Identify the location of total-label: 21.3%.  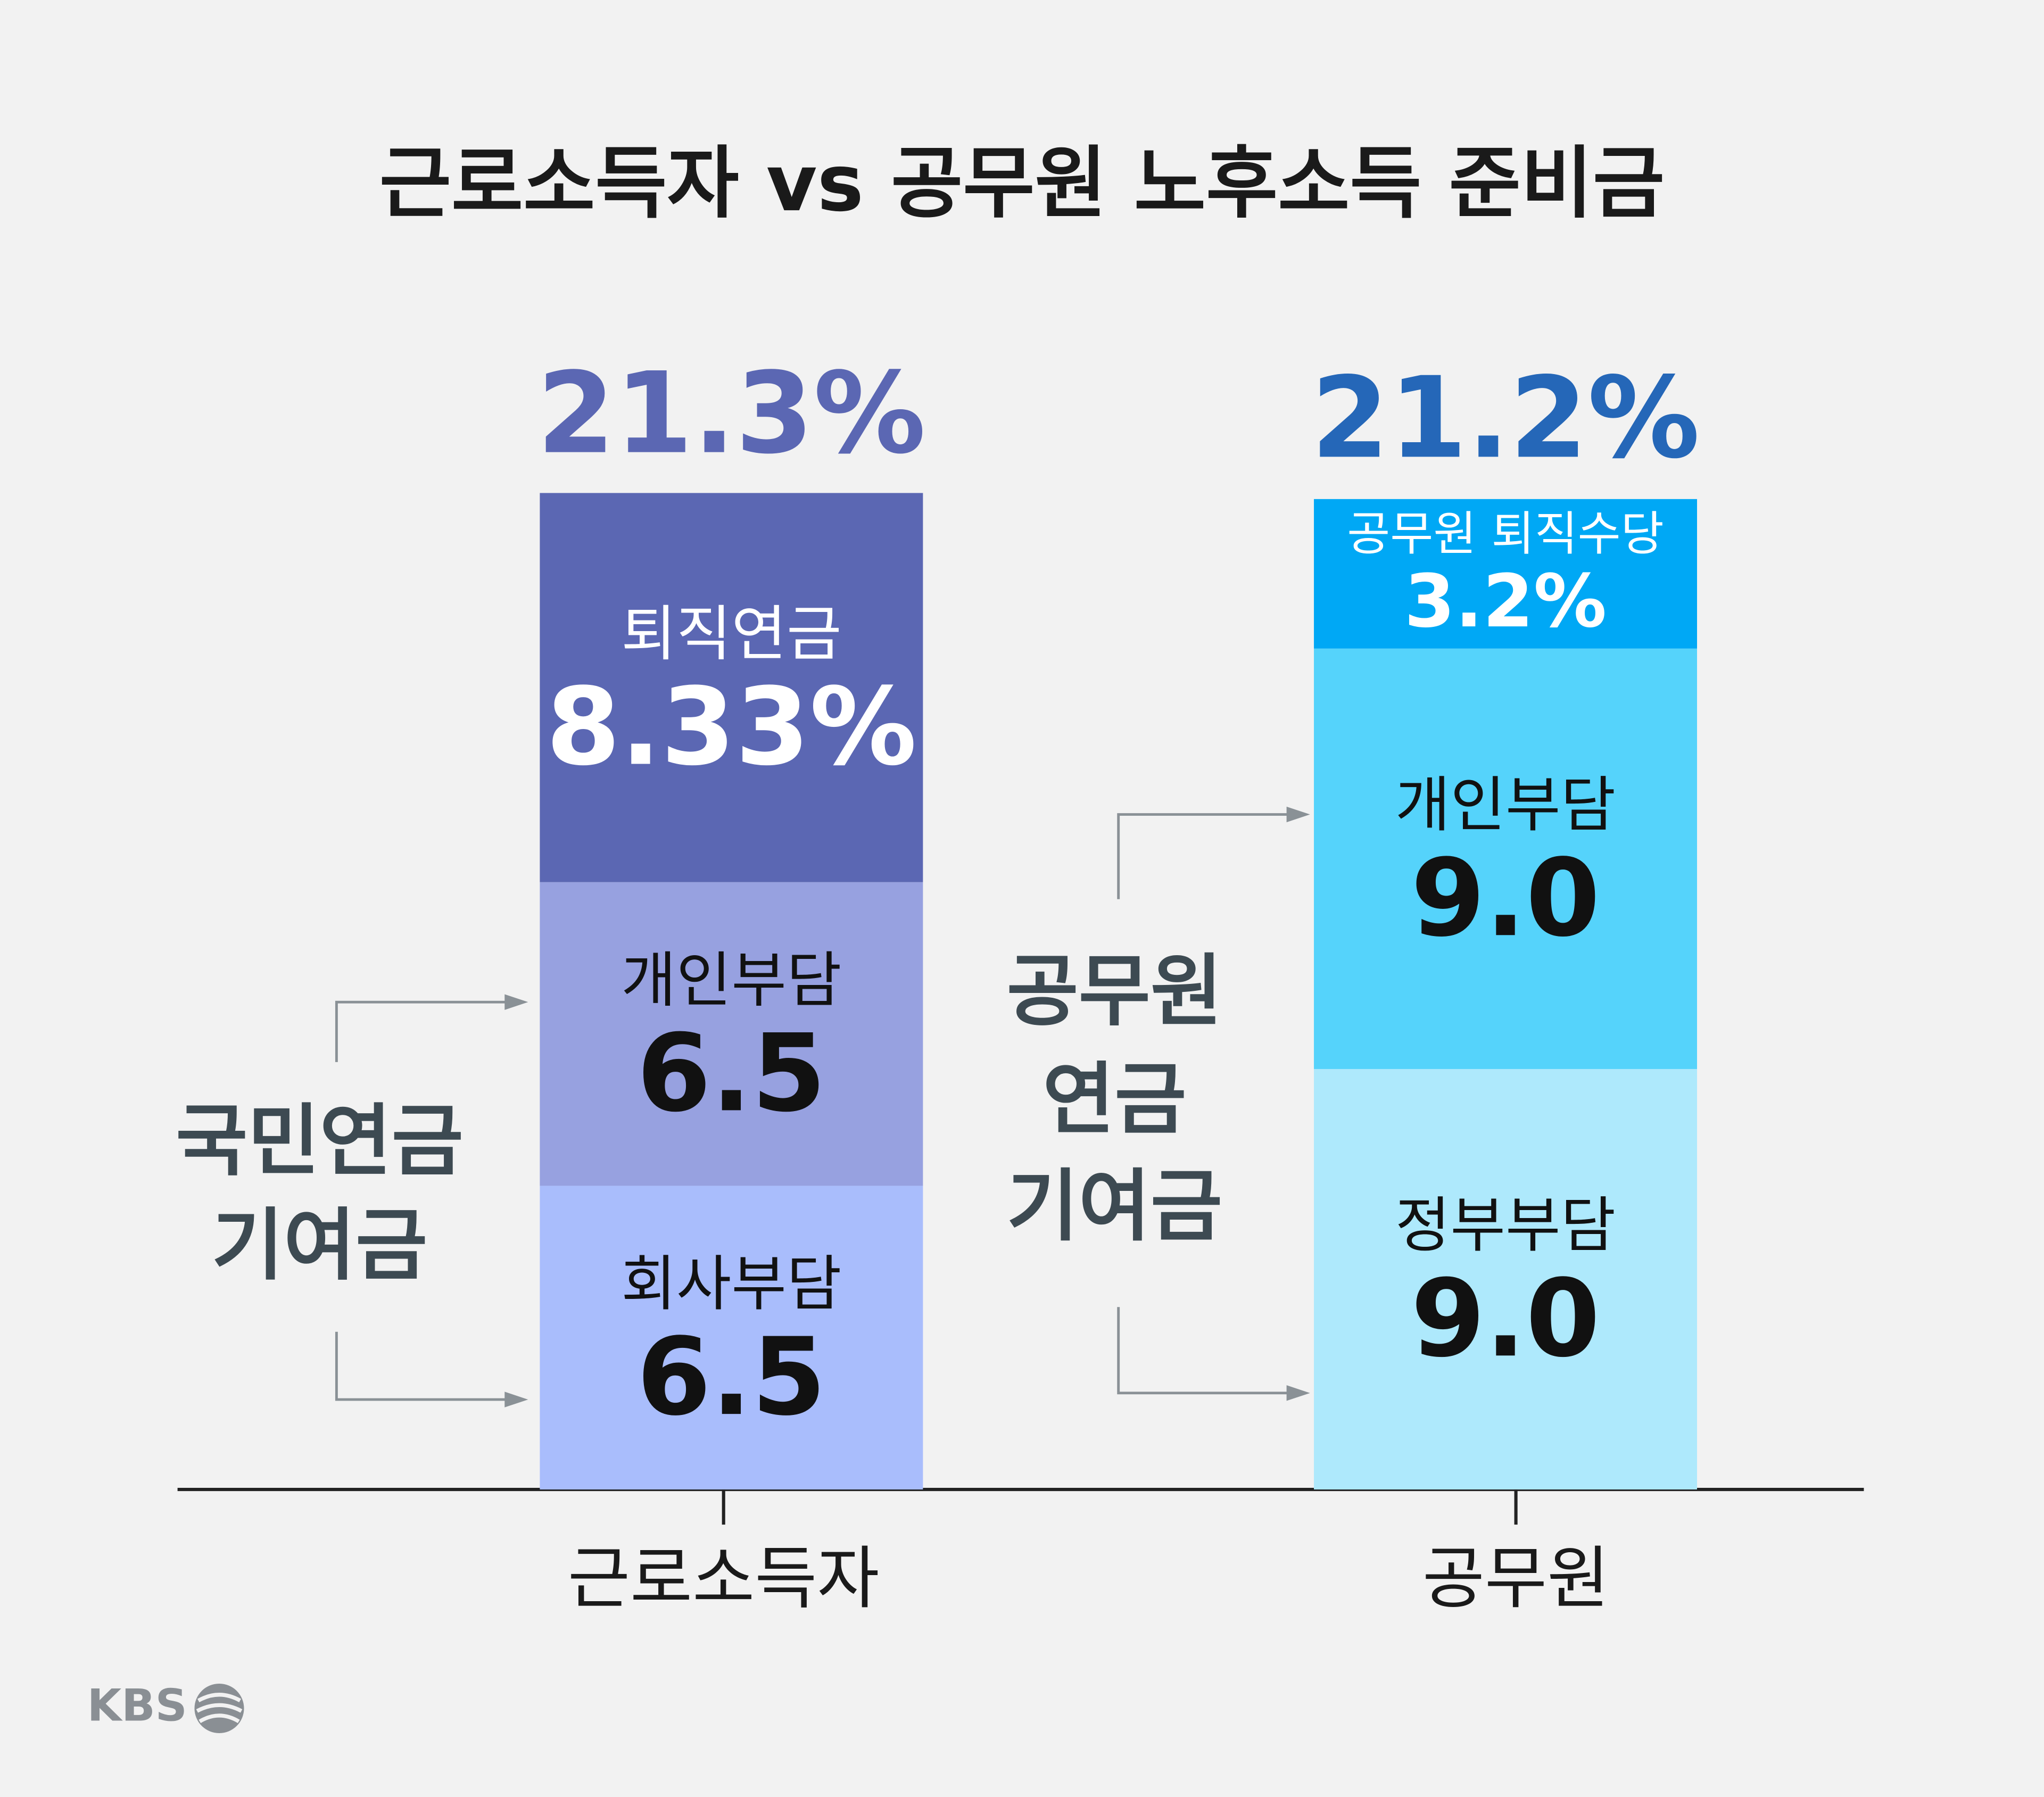
(731, 414).